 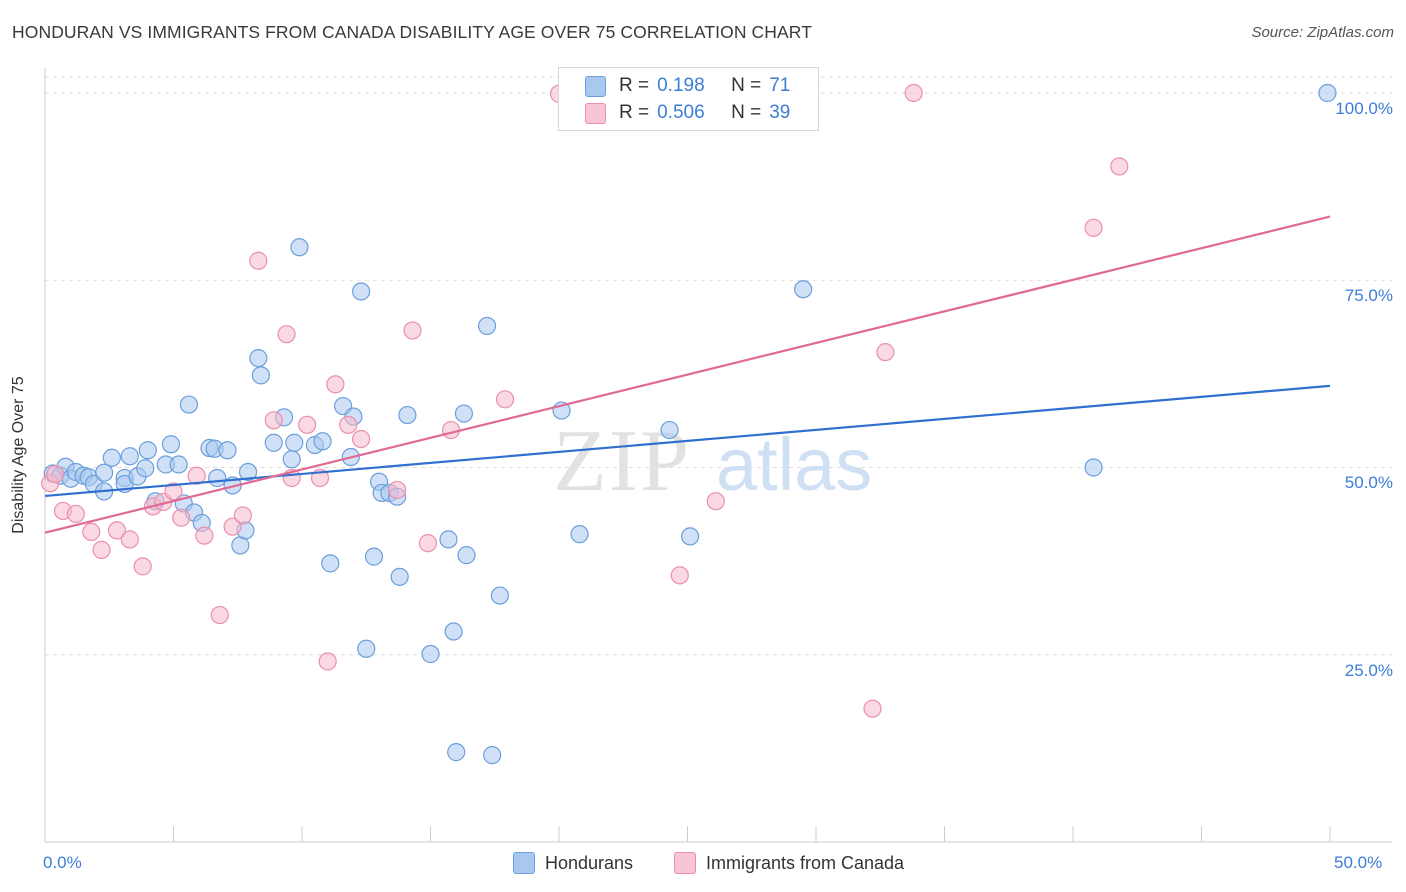 I want to click on r-value: 0.506, so click(x=681, y=112).